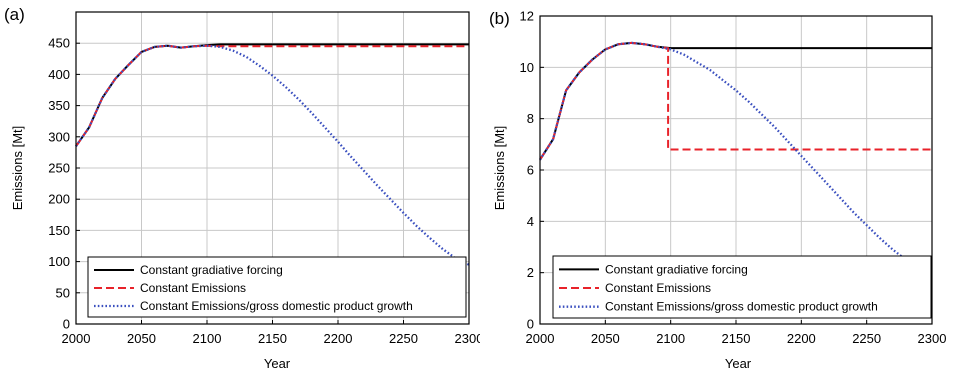 This screenshot has width=953, height=372. What do you see at coordinates (530, 170) in the screenshot?
I see `y-tick-label: 6` at bounding box center [530, 170].